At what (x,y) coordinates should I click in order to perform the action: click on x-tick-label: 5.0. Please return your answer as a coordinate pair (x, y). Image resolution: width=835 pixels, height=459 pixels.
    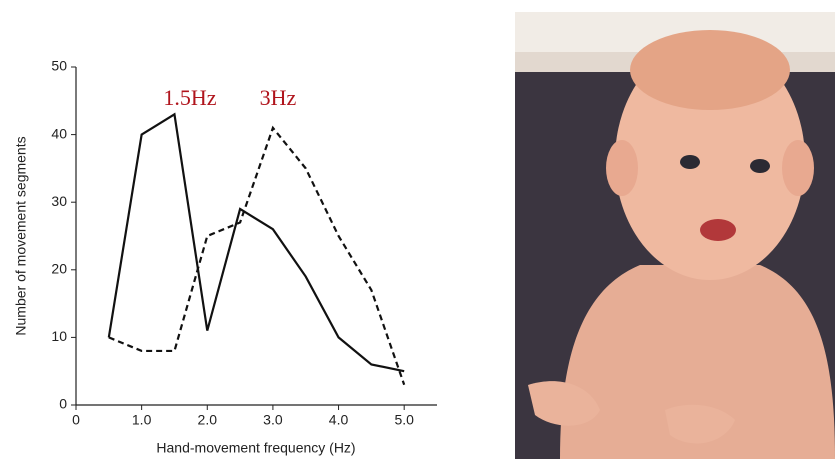
    Looking at the image, I should click on (404, 420).